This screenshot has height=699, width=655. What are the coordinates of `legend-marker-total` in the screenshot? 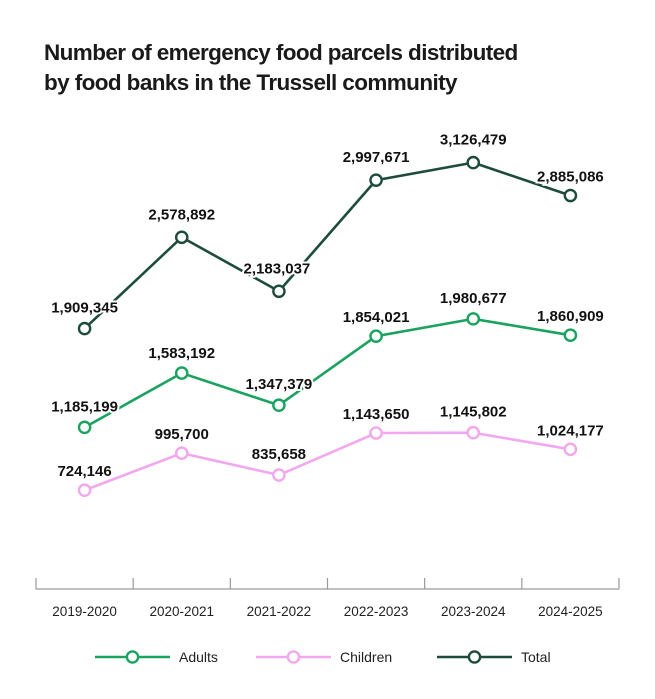 It's located at (474, 657).